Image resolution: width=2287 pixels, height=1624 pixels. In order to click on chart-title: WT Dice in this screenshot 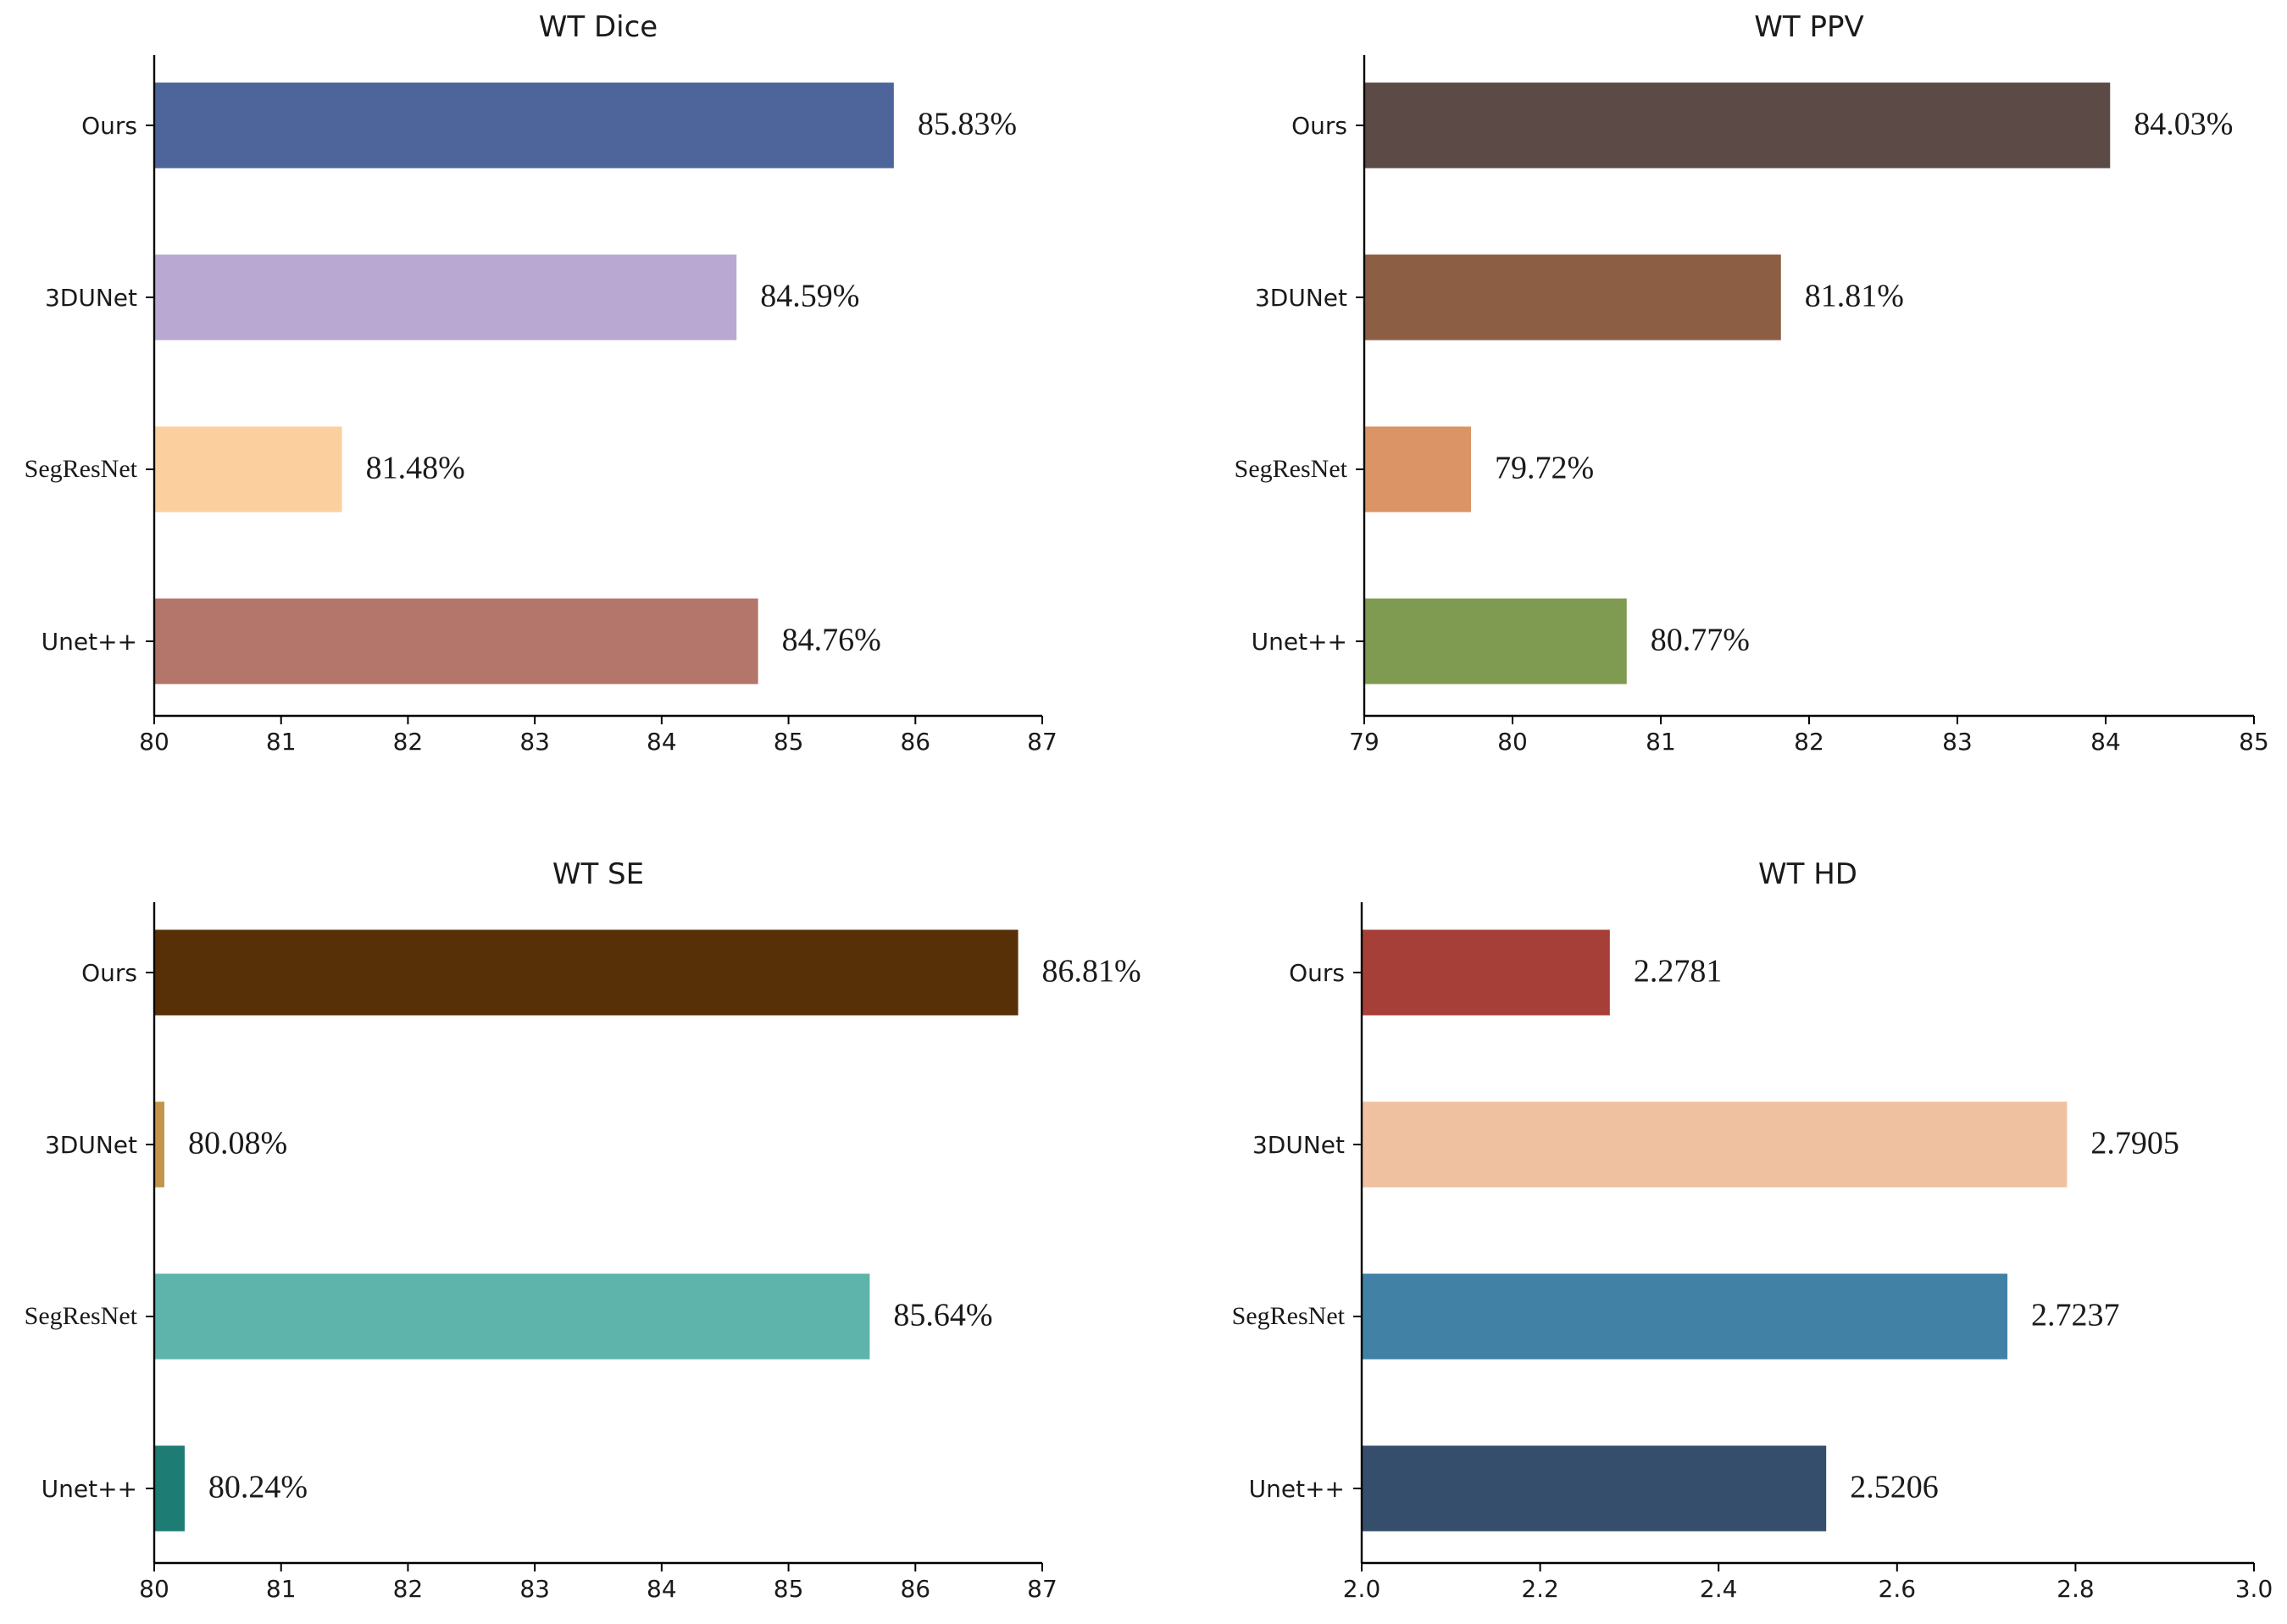, I will do `click(598, 27)`.